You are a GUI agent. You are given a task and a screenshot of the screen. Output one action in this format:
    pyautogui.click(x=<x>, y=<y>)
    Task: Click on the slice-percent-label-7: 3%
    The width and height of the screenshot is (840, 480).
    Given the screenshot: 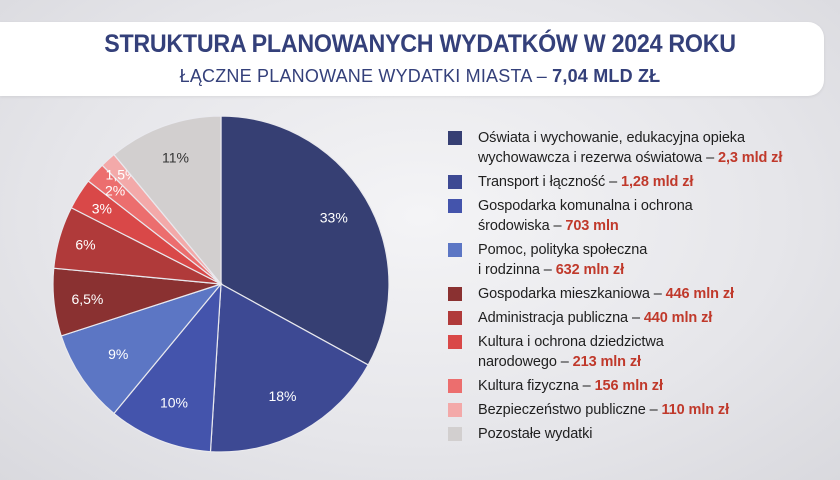 What is the action you would take?
    pyautogui.click(x=102, y=208)
    